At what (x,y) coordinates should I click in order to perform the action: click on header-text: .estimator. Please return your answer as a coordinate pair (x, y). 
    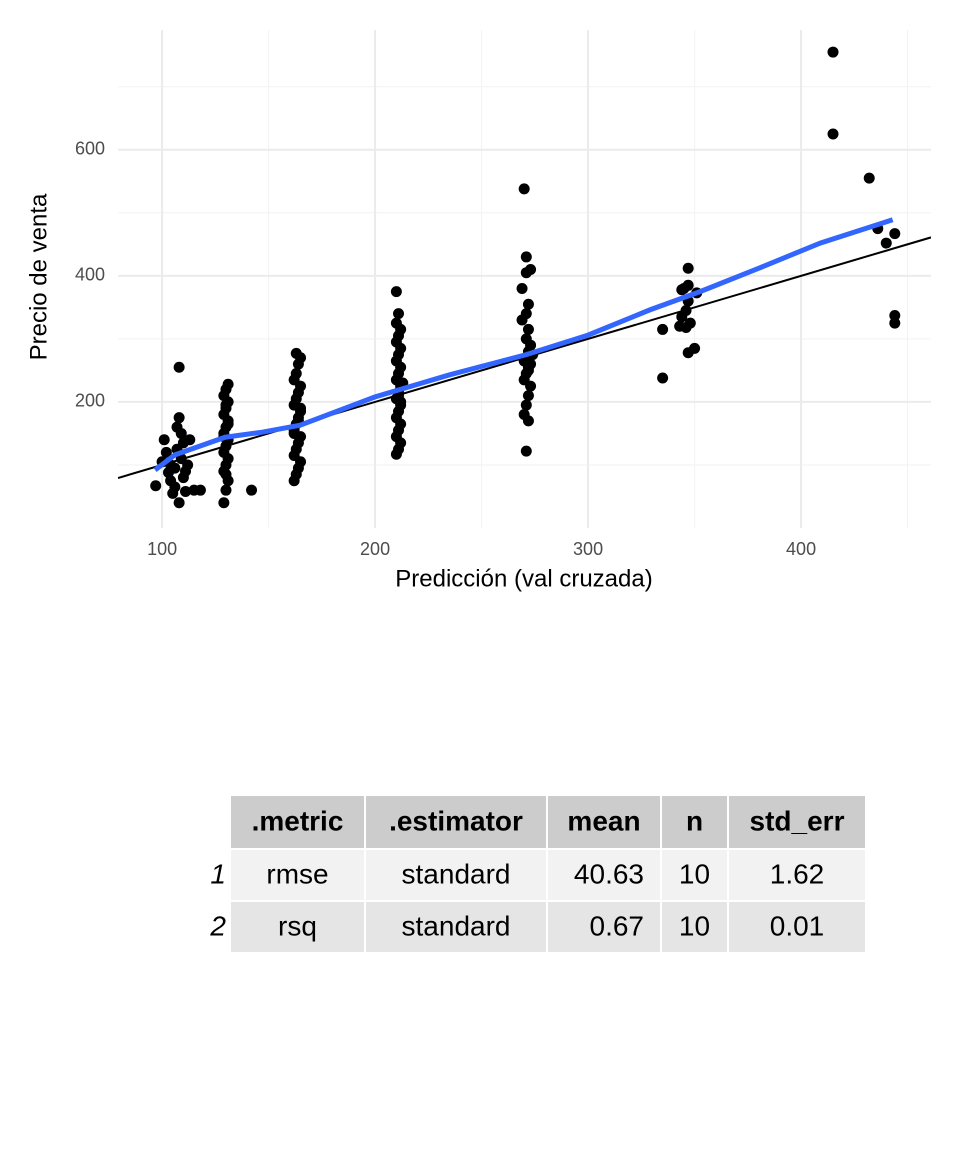
    Looking at the image, I should click on (456, 820).